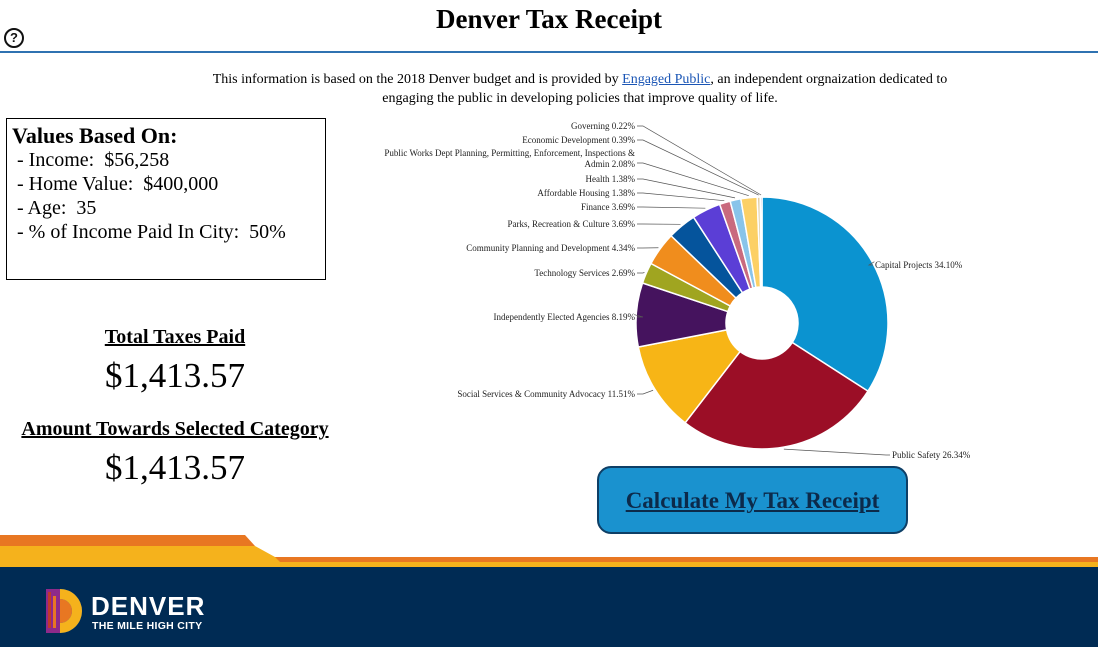  I want to click on footer-orange-stripe, so click(127, 540).